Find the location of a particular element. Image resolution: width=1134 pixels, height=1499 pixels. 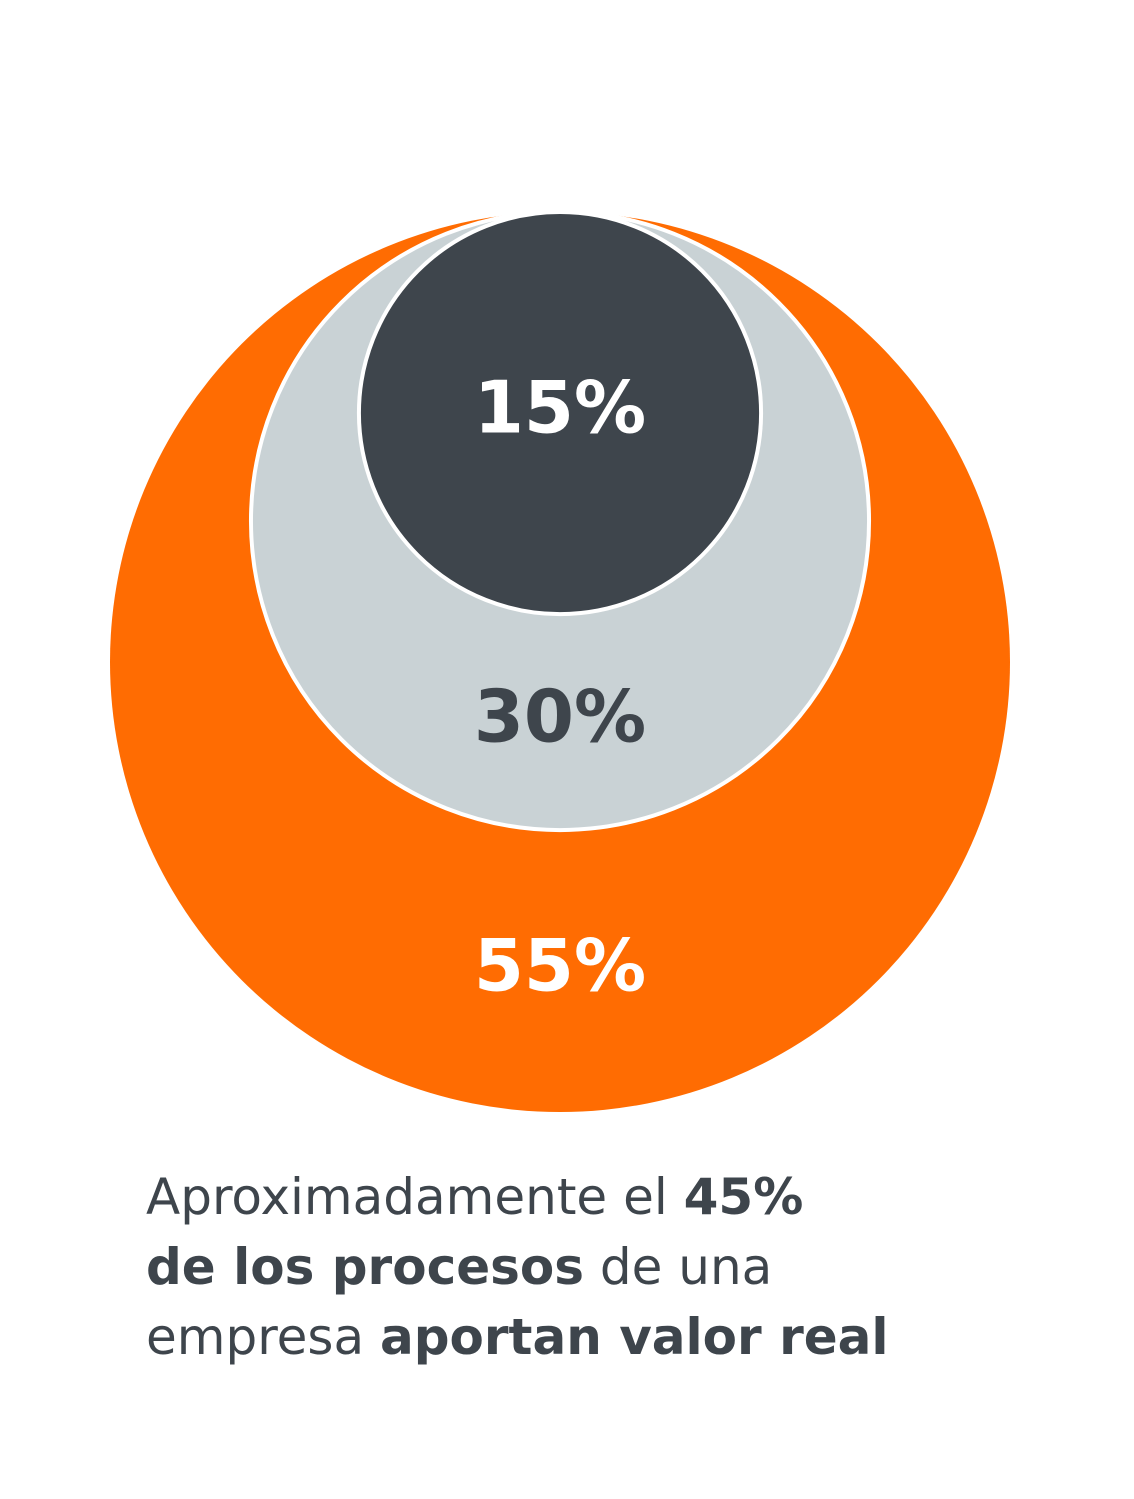

caption-line1-regular: Aproximadamente el is located at coordinates (415, 1197).